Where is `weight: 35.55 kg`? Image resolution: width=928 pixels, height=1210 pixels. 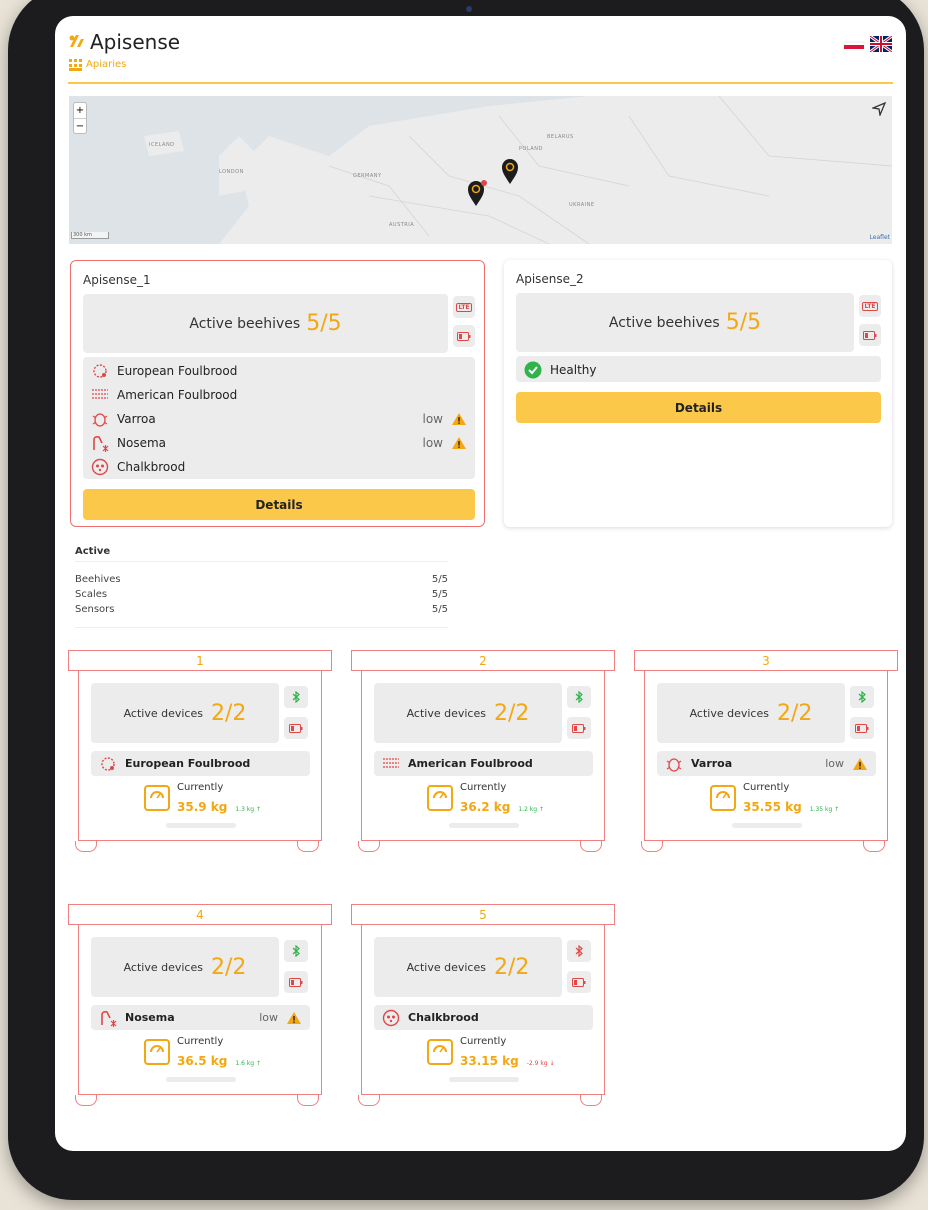 weight: 35.55 kg is located at coordinates (772, 807).